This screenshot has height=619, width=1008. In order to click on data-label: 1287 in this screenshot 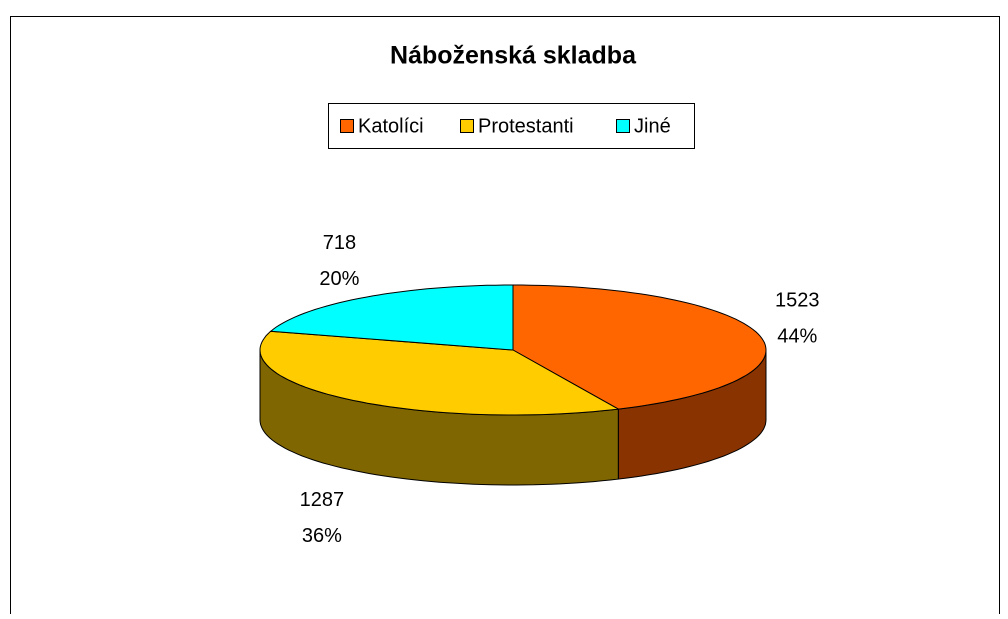, I will do `click(322, 500)`.